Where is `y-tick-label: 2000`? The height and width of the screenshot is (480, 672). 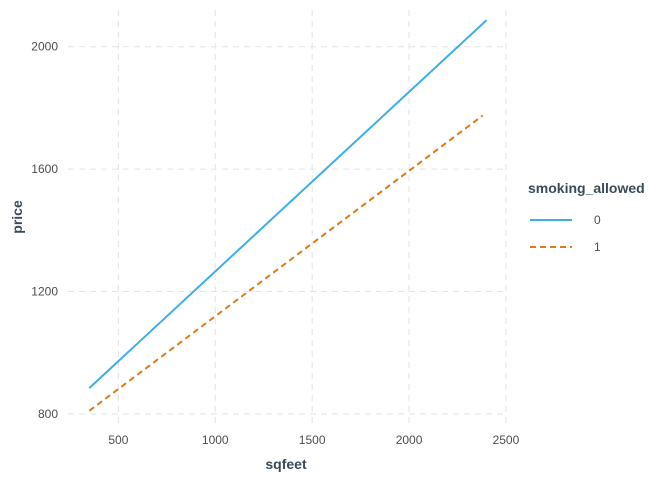
y-tick-label: 2000 is located at coordinates (44, 47).